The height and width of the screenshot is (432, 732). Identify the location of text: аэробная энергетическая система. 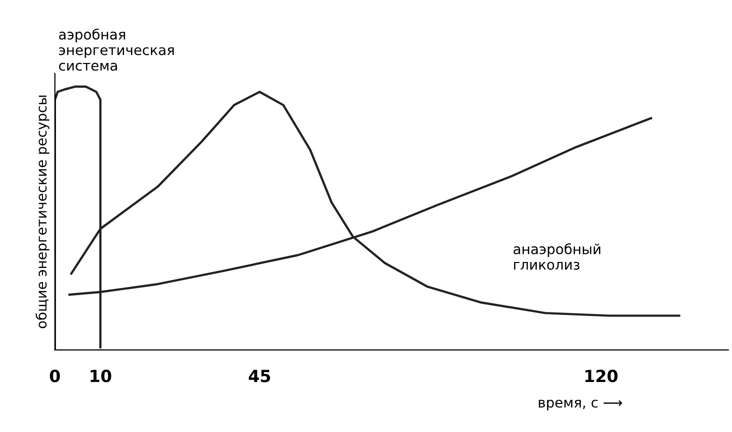
(116, 49).